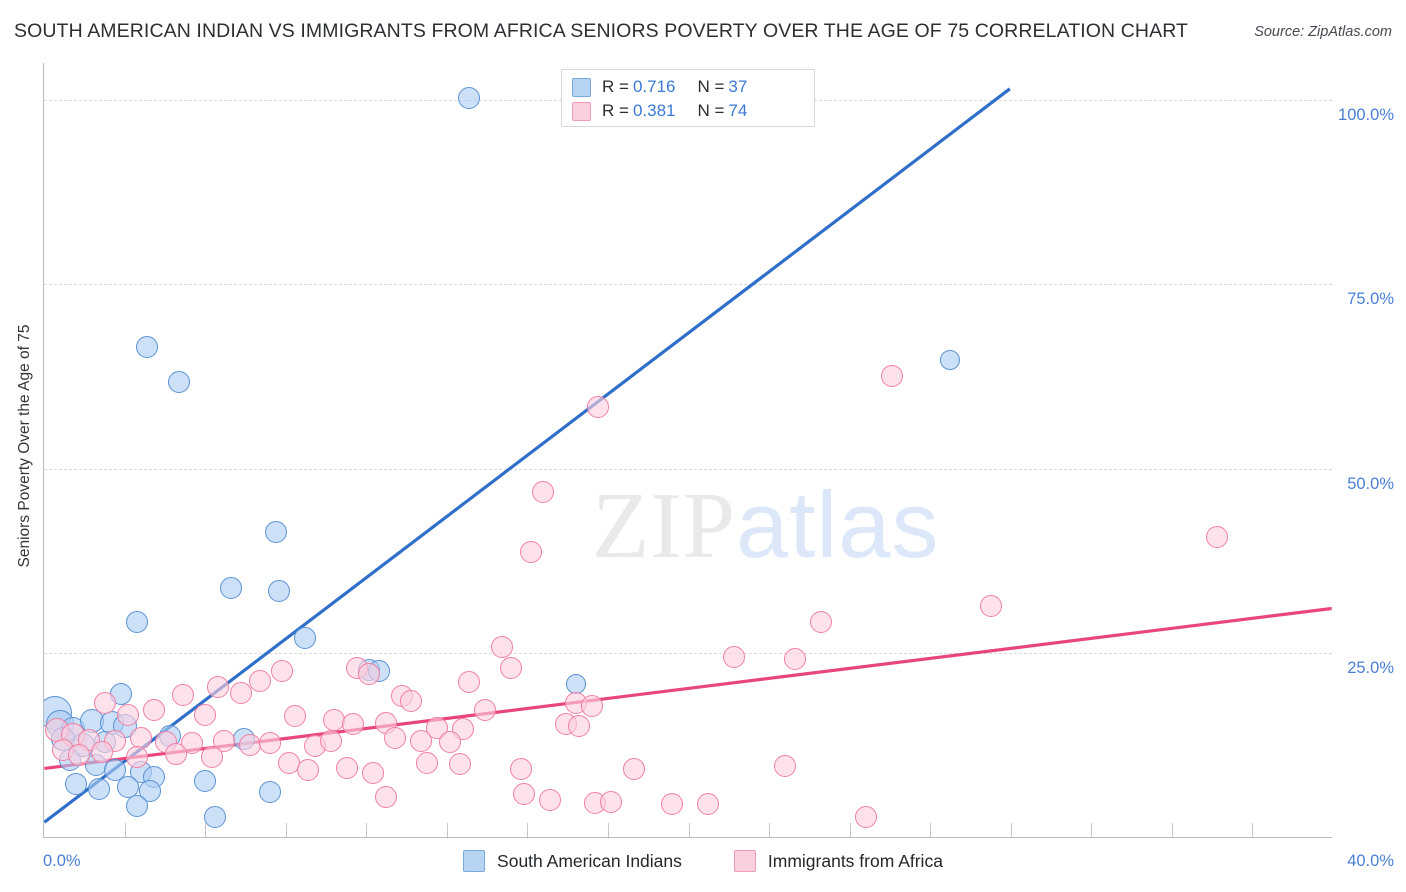 The width and height of the screenshot is (1406, 892). Describe the element at coordinates (572, 861) in the screenshot. I see `legend-item-south-american-indians: South American Indians` at that location.